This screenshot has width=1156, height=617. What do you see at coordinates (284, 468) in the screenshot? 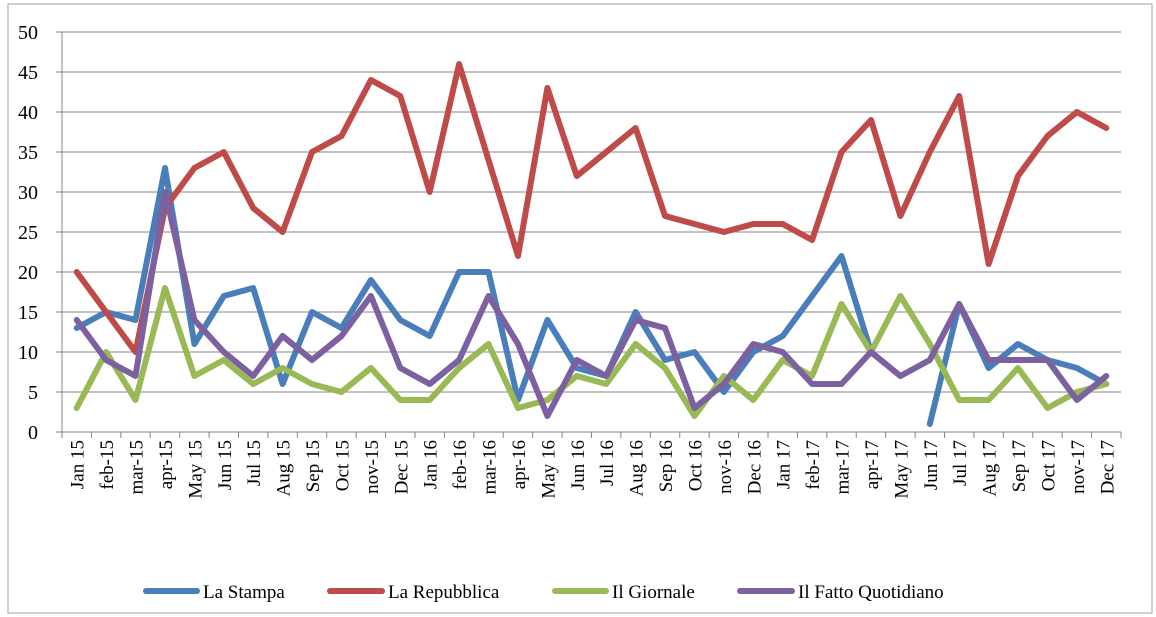
I see `x-tick-label: Aug 15` at bounding box center [284, 468].